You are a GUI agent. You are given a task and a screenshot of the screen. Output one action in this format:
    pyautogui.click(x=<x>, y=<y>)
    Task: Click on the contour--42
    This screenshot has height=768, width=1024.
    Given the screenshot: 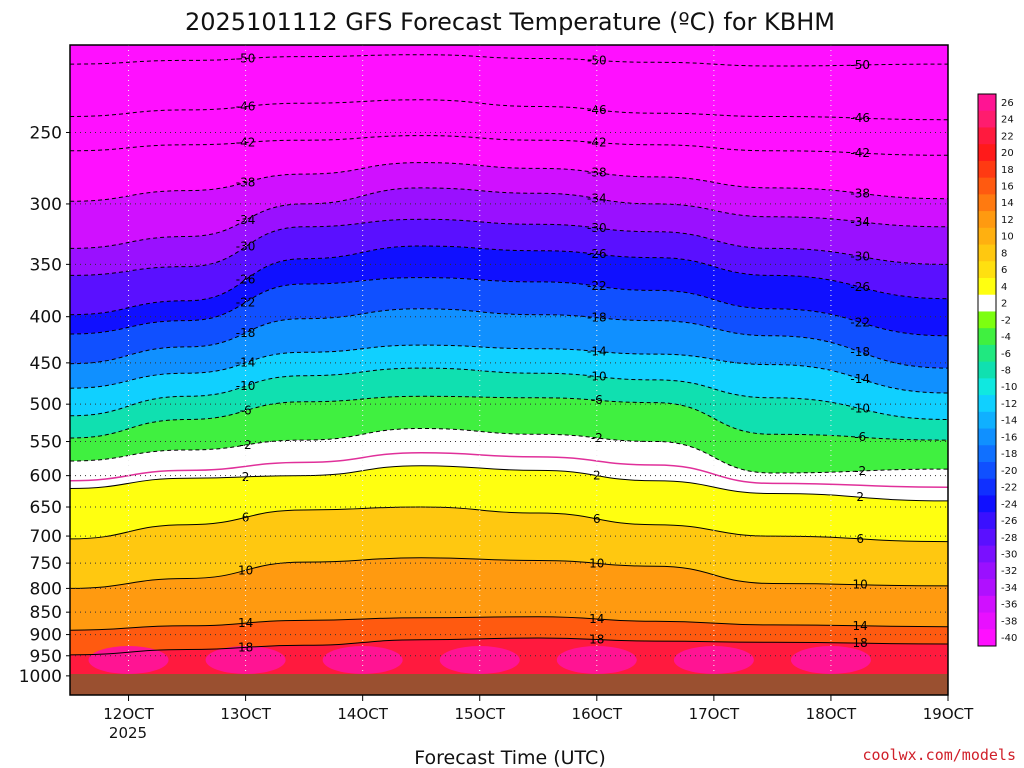 What is the action you would take?
    pyautogui.click(x=509, y=145)
    